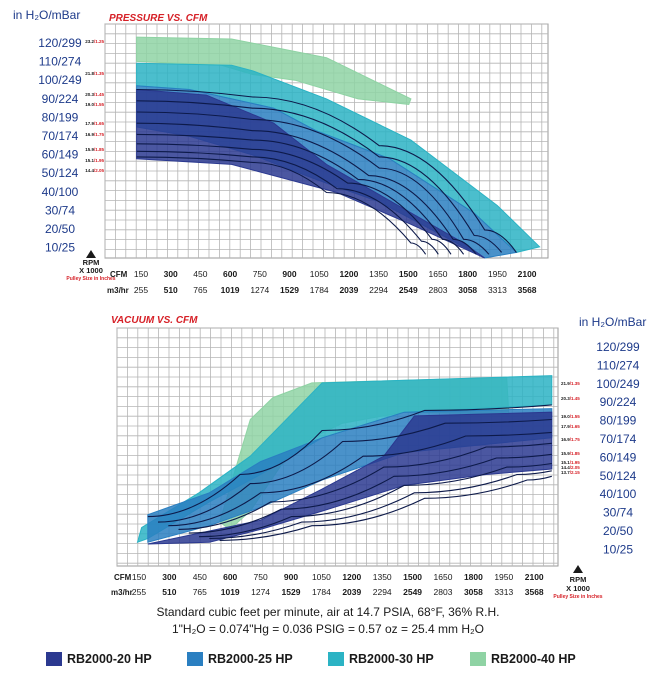 The width and height of the screenshot is (656, 699). I want to click on x-tick-cfm: 1650, so click(438, 274).